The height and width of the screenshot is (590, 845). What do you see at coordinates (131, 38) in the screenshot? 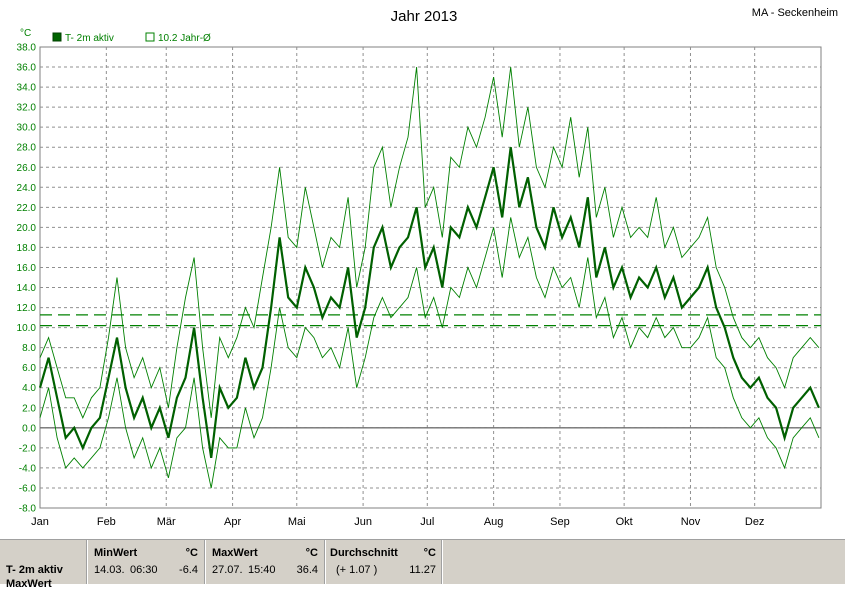
I see `legend: T- 2m aktiv 10.2 Jahr-Ø` at bounding box center [131, 38].